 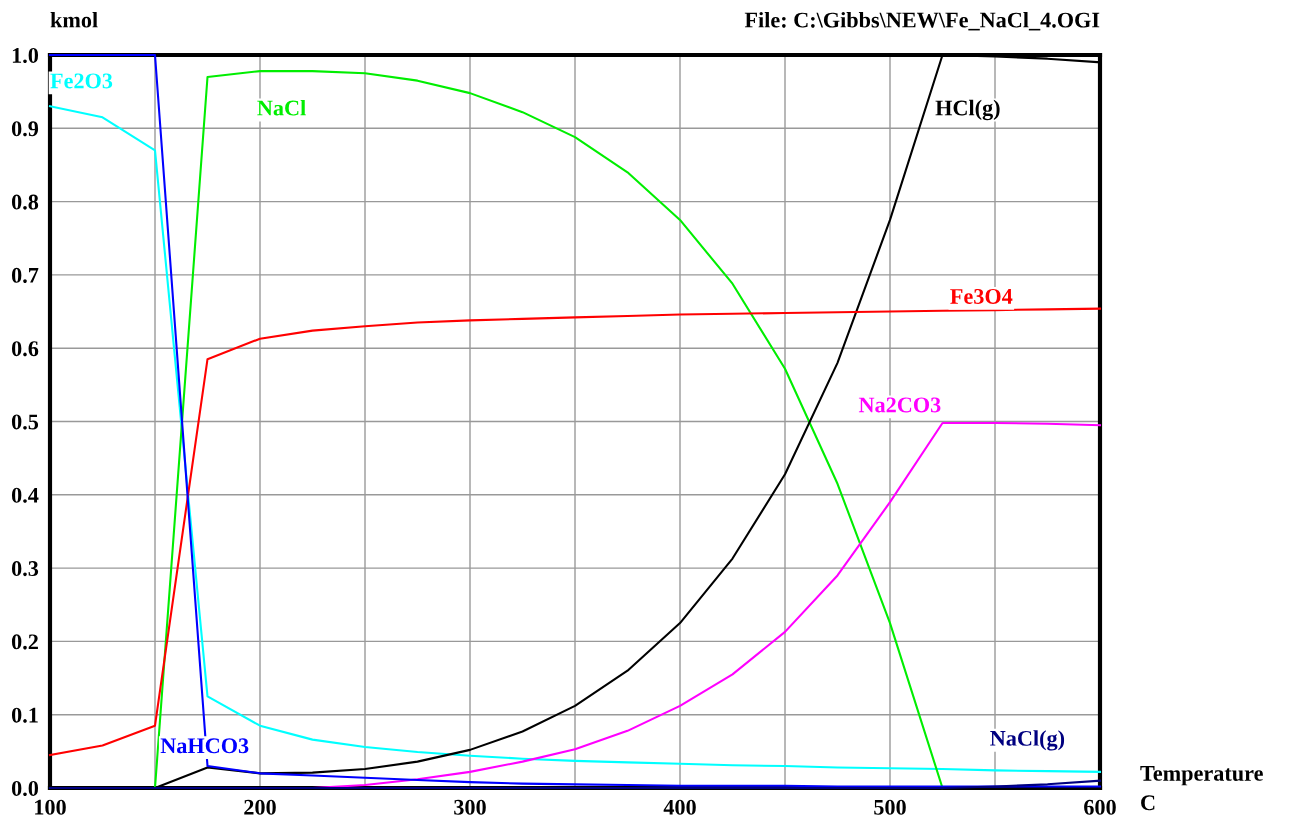 What do you see at coordinates (74, 19) in the screenshot?
I see `y-axis-title: kmol` at bounding box center [74, 19].